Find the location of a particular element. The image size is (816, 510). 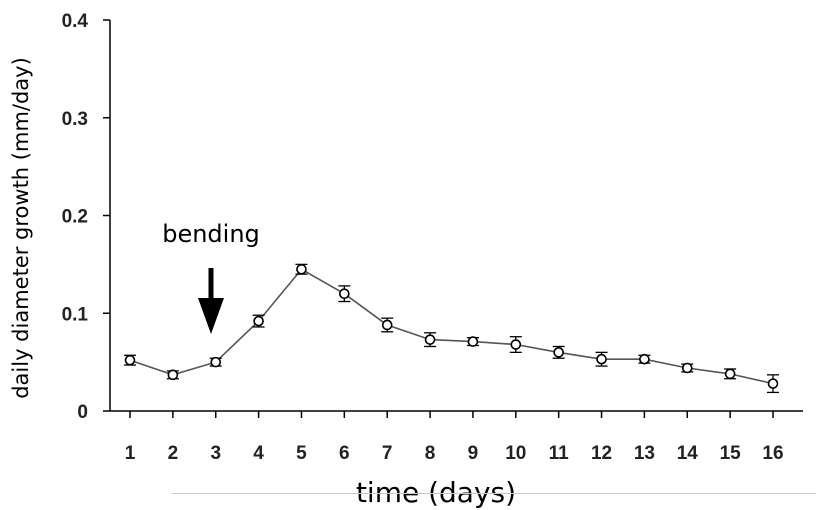

y-tick-label: 0.1 is located at coordinates (75, 314).